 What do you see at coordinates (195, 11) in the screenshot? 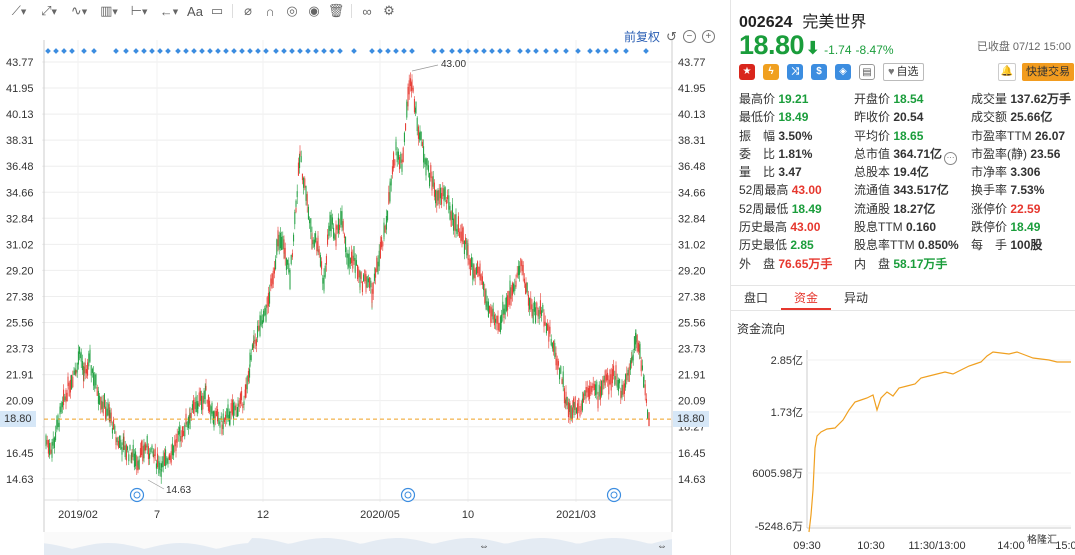
I see `text-tool-button: Aa` at bounding box center [195, 11].